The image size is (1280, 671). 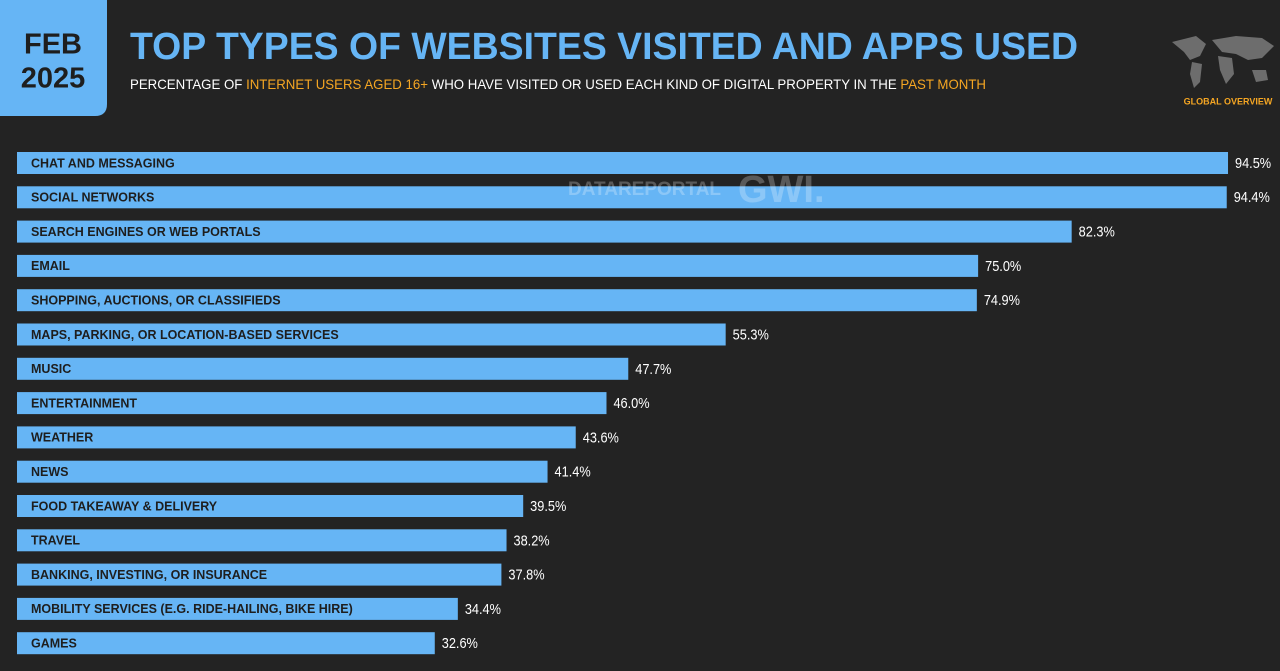 What do you see at coordinates (53, 79) in the screenshot?
I see `badge-year: 2025` at bounding box center [53, 79].